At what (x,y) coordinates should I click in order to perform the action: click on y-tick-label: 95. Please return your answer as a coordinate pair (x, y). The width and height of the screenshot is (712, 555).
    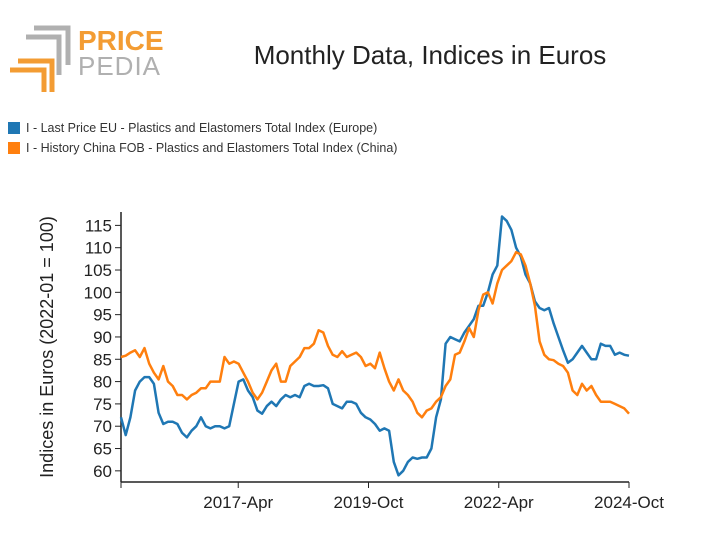
    Looking at the image, I should click on (102, 315).